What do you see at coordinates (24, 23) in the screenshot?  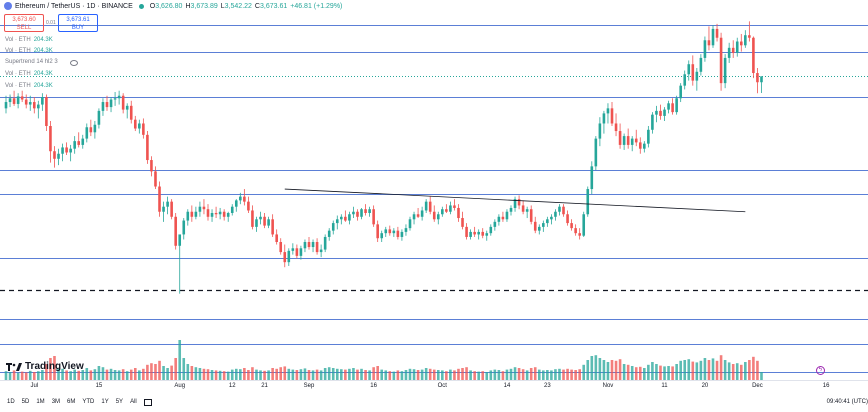 I see `sell-button: 3,673.60 SELL` at bounding box center [24, 23].